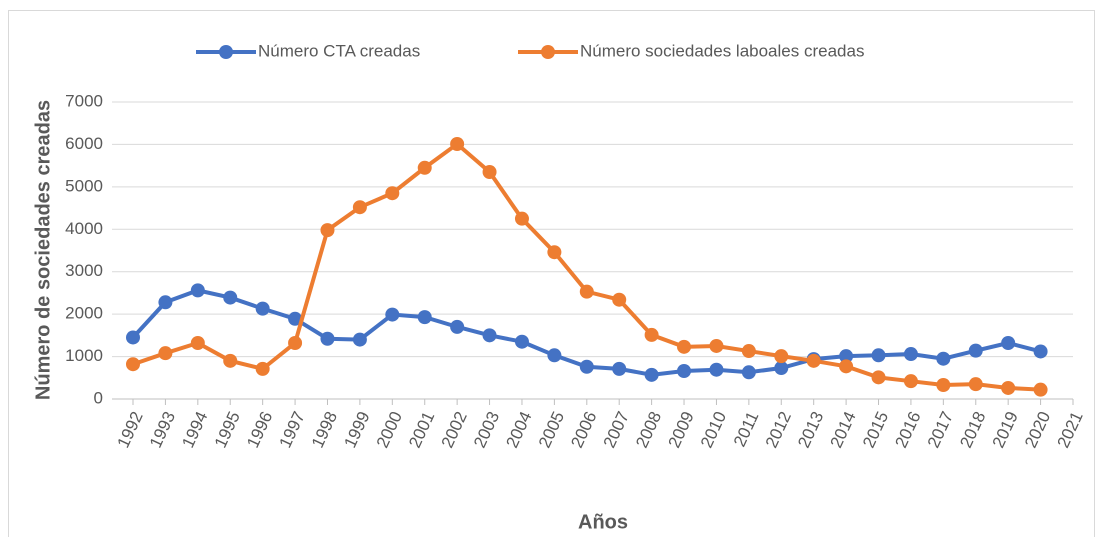  Describe the element at coordinates (84, 185) in the screenshot. I see `y-tick-label: 5000` at that location.